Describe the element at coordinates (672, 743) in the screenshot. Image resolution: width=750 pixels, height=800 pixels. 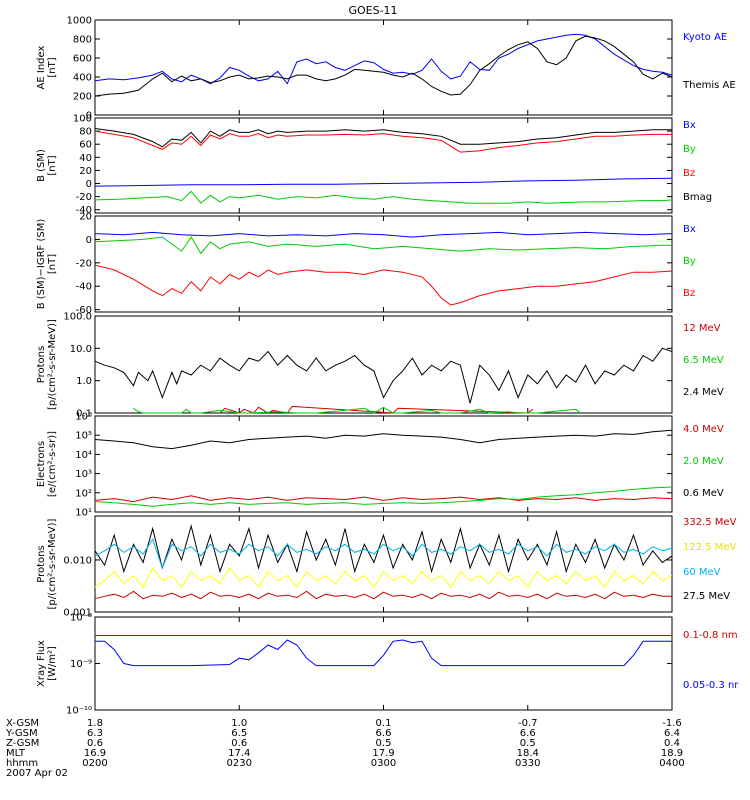
I see `ephemeris-value: 0.4` at that location.